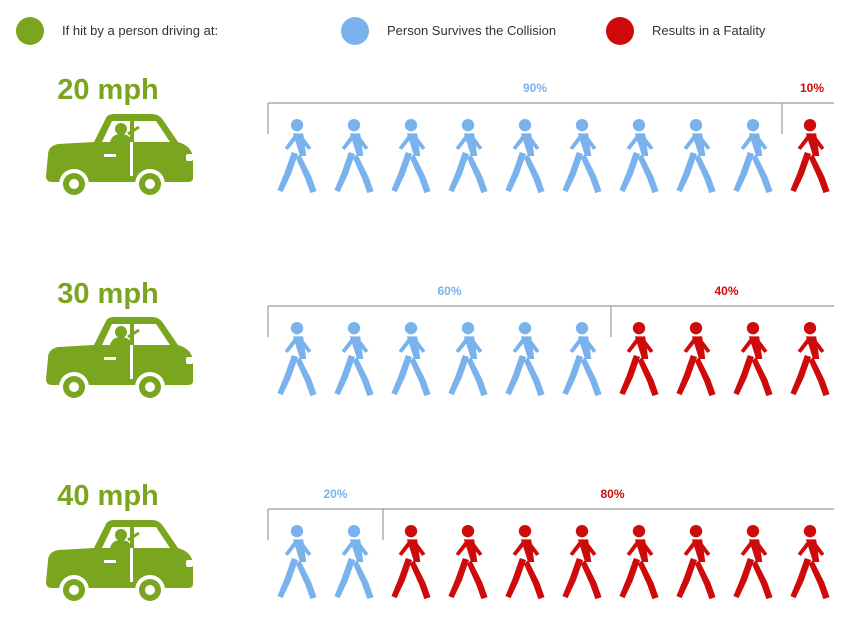  I want to click on fatal-percent-label: 10%, so click(812, 88).